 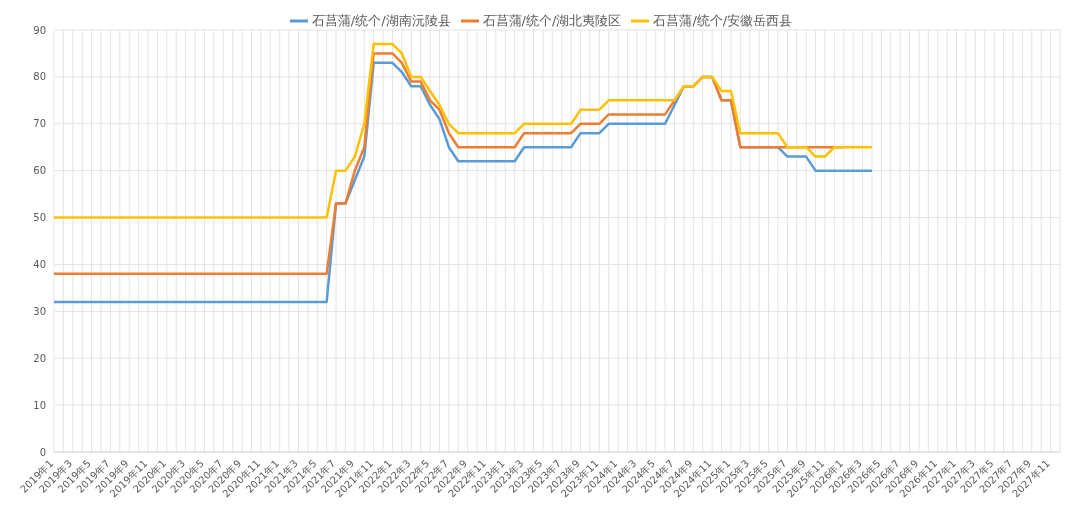 What do you see at coordinates (39, 218) in the screenshot?
I see `y-tick-label: 50` at bounding box center [39, 218].